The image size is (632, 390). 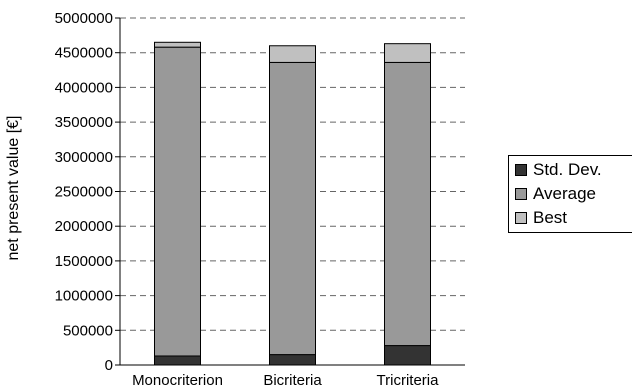 I want to click on legend-item-std-dev: Std. Dev., so click(x=558, y=170).